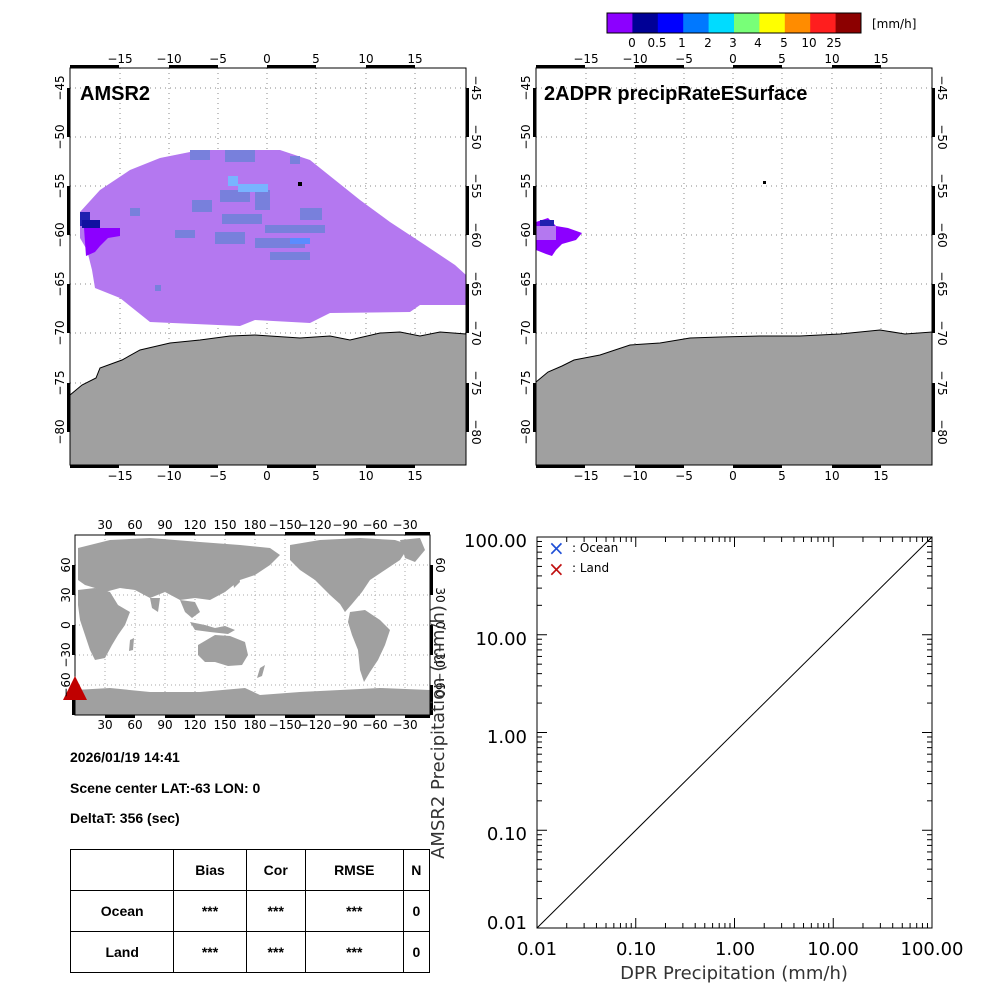 The width and height of the screenshot is (1000, 1000). What do you see at coordinates (651, 218) in the screenshot?
I see `dpr-precip-patch` at bounding box center [651, 218].